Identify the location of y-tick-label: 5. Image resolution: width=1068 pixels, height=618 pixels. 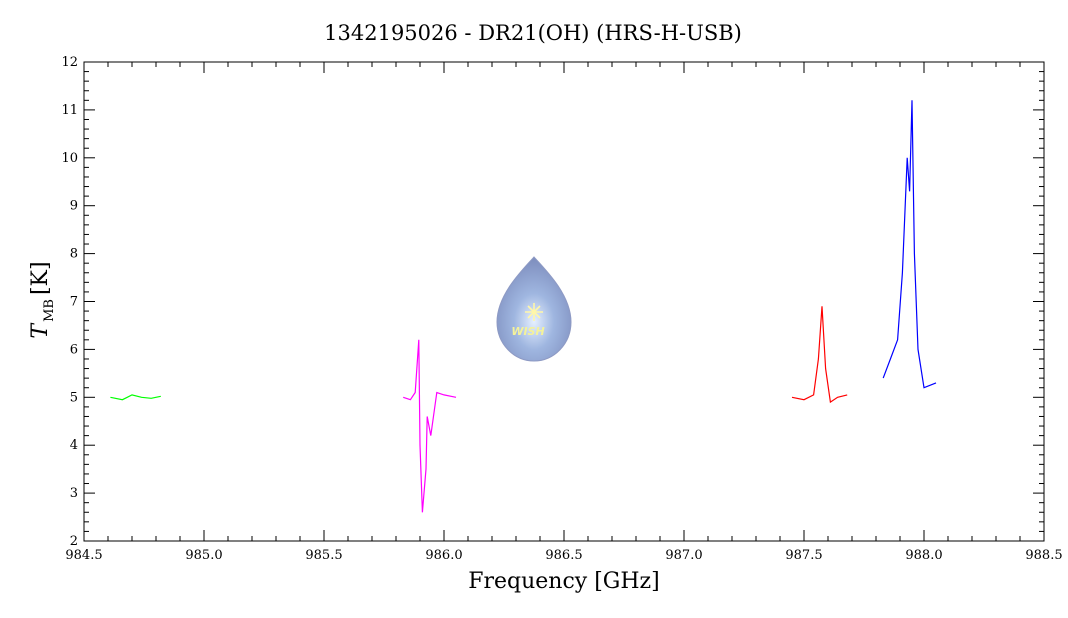
(74, 397).